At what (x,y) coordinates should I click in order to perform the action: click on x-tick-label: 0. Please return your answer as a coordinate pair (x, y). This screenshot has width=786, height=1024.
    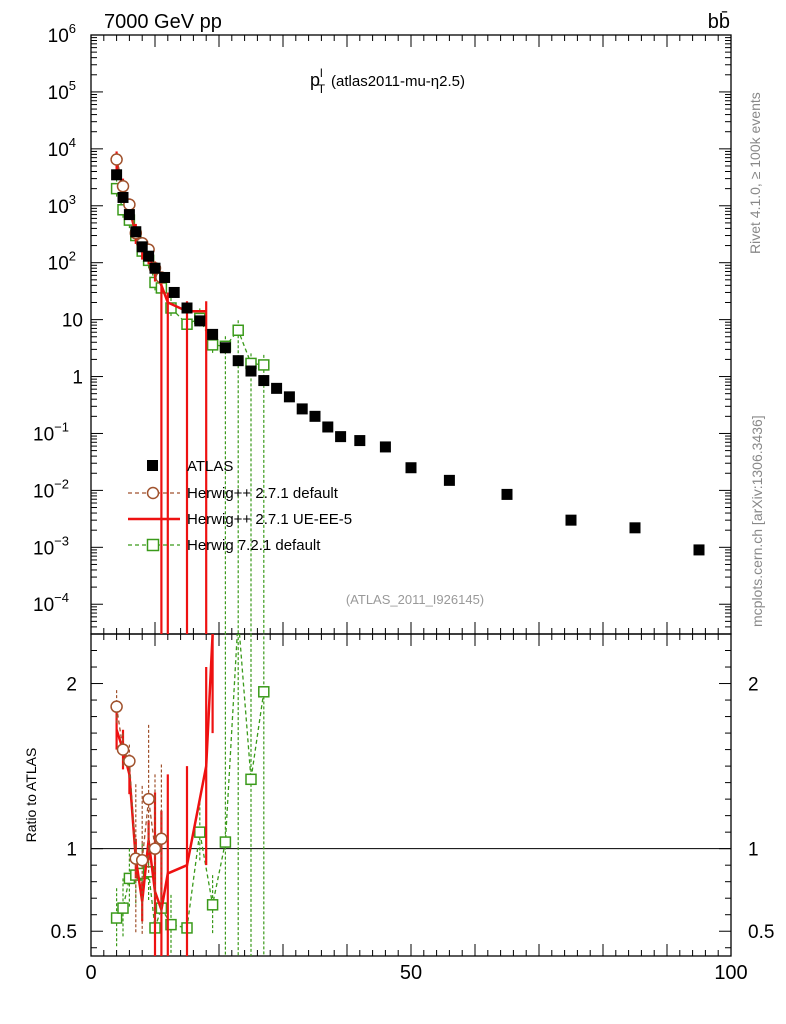
    Looking at the image, I should click on (90, 973).